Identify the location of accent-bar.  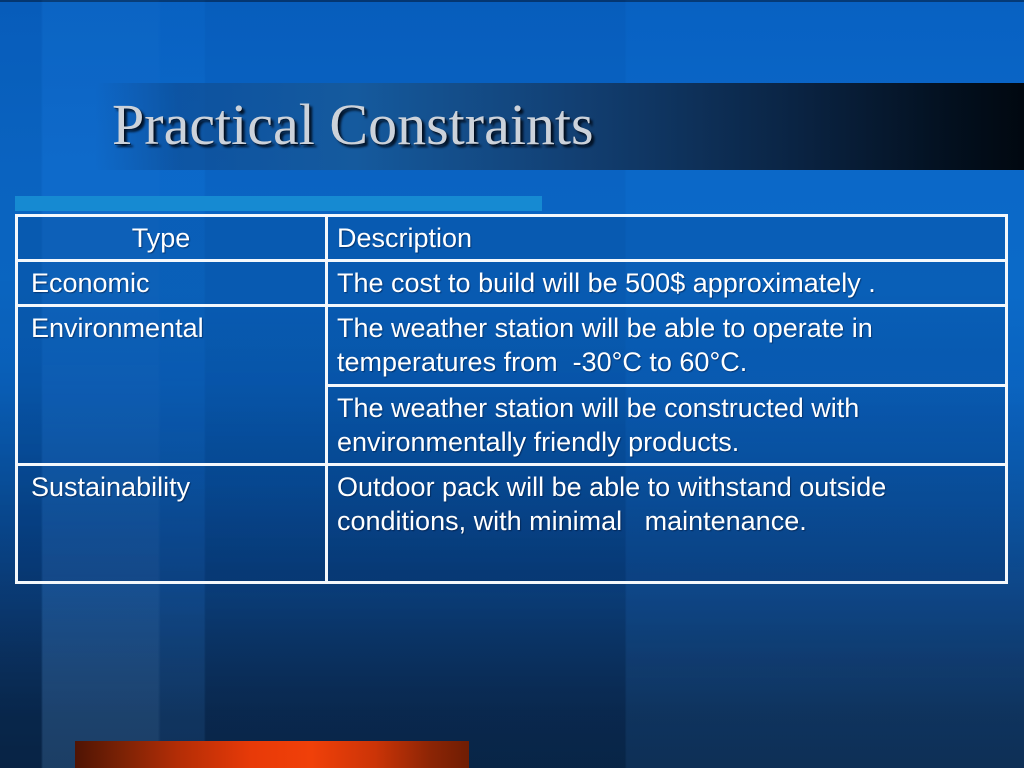
(278, 203).